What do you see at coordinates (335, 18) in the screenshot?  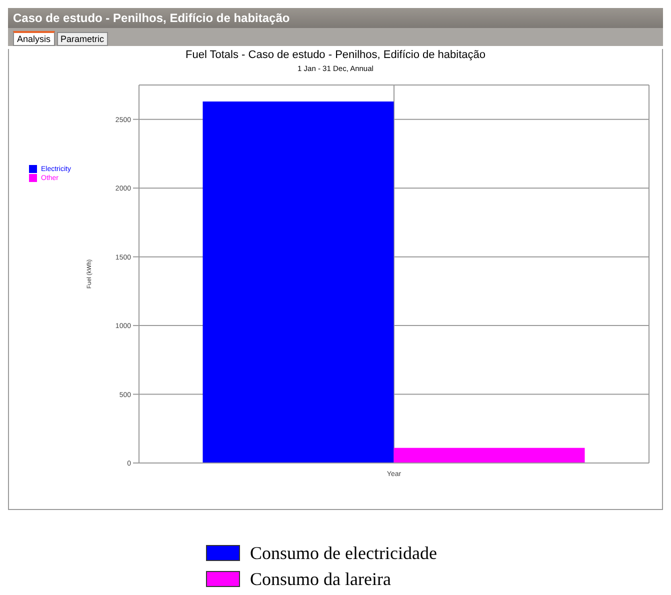 I see `text: Caso de estudo - Penilhos, Edifício de habitação` at bounding box center [335, 18].